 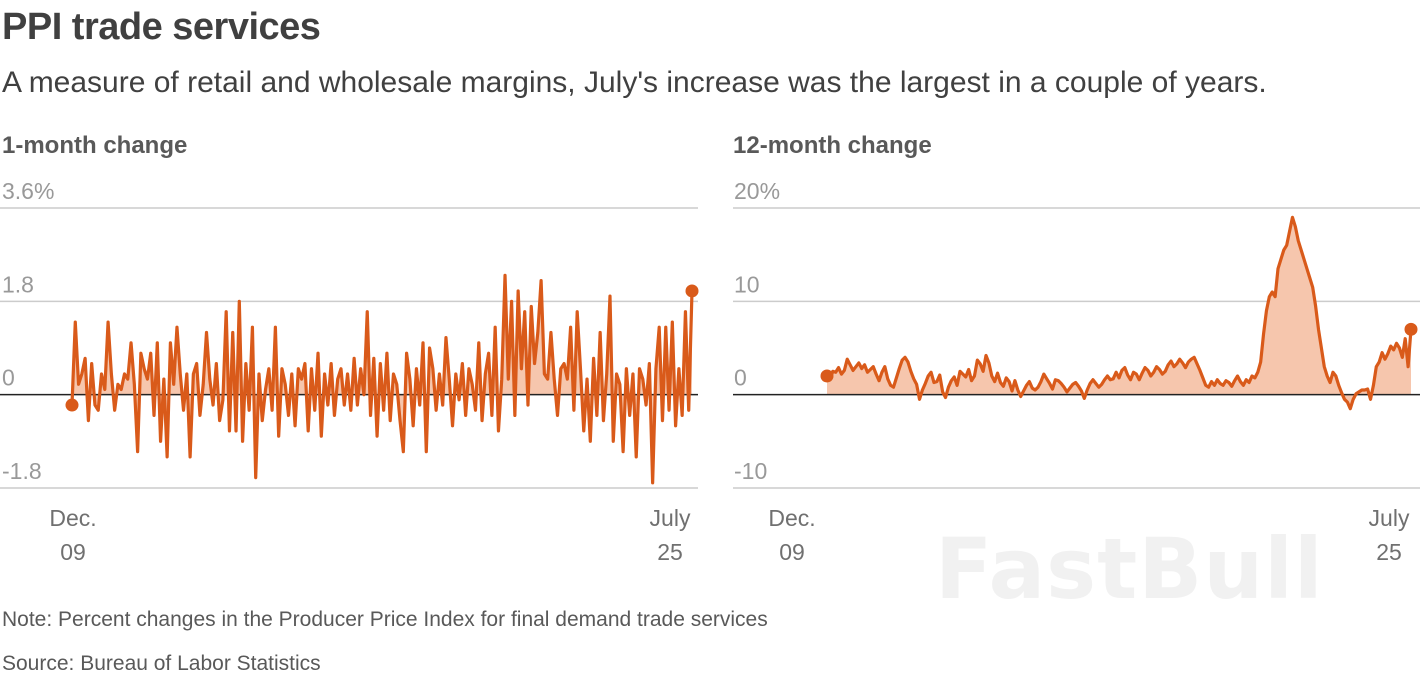 I want to click on twelve-month-y-tick-label: -10, so click(x=750, y=471).